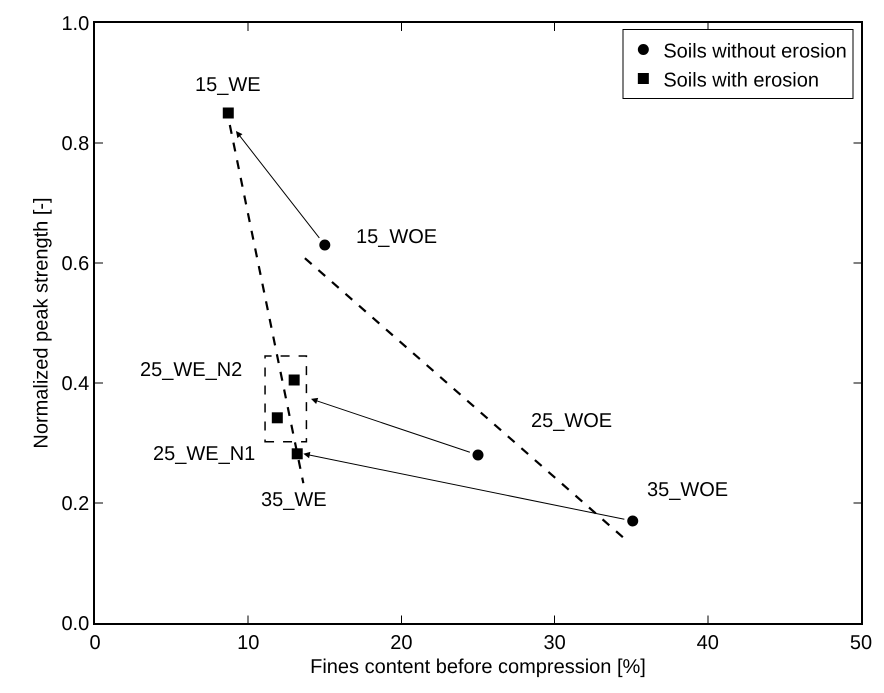 The image size is (884, 693). What do you see at coordinates (397, 237) in the screenshot?
I see `annotation: 15_WOE` at bounding box center [397, 237].